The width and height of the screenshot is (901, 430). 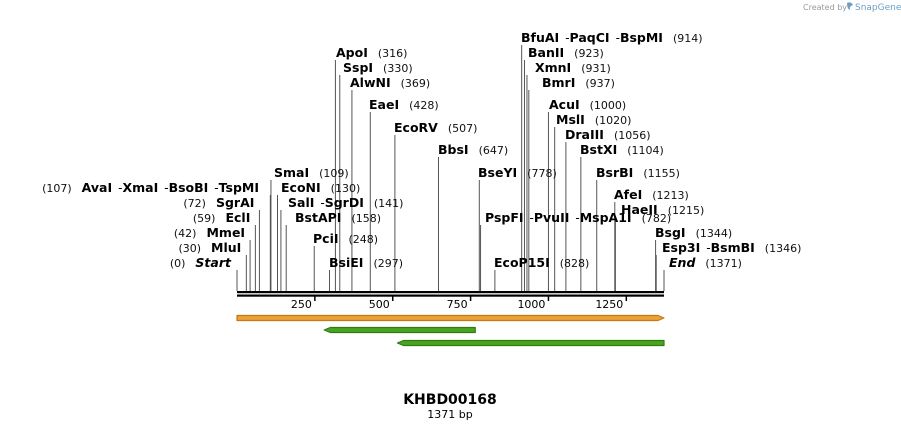 I want to click on site-label-ecli: (59) EclI, so click(x=221, y=217).